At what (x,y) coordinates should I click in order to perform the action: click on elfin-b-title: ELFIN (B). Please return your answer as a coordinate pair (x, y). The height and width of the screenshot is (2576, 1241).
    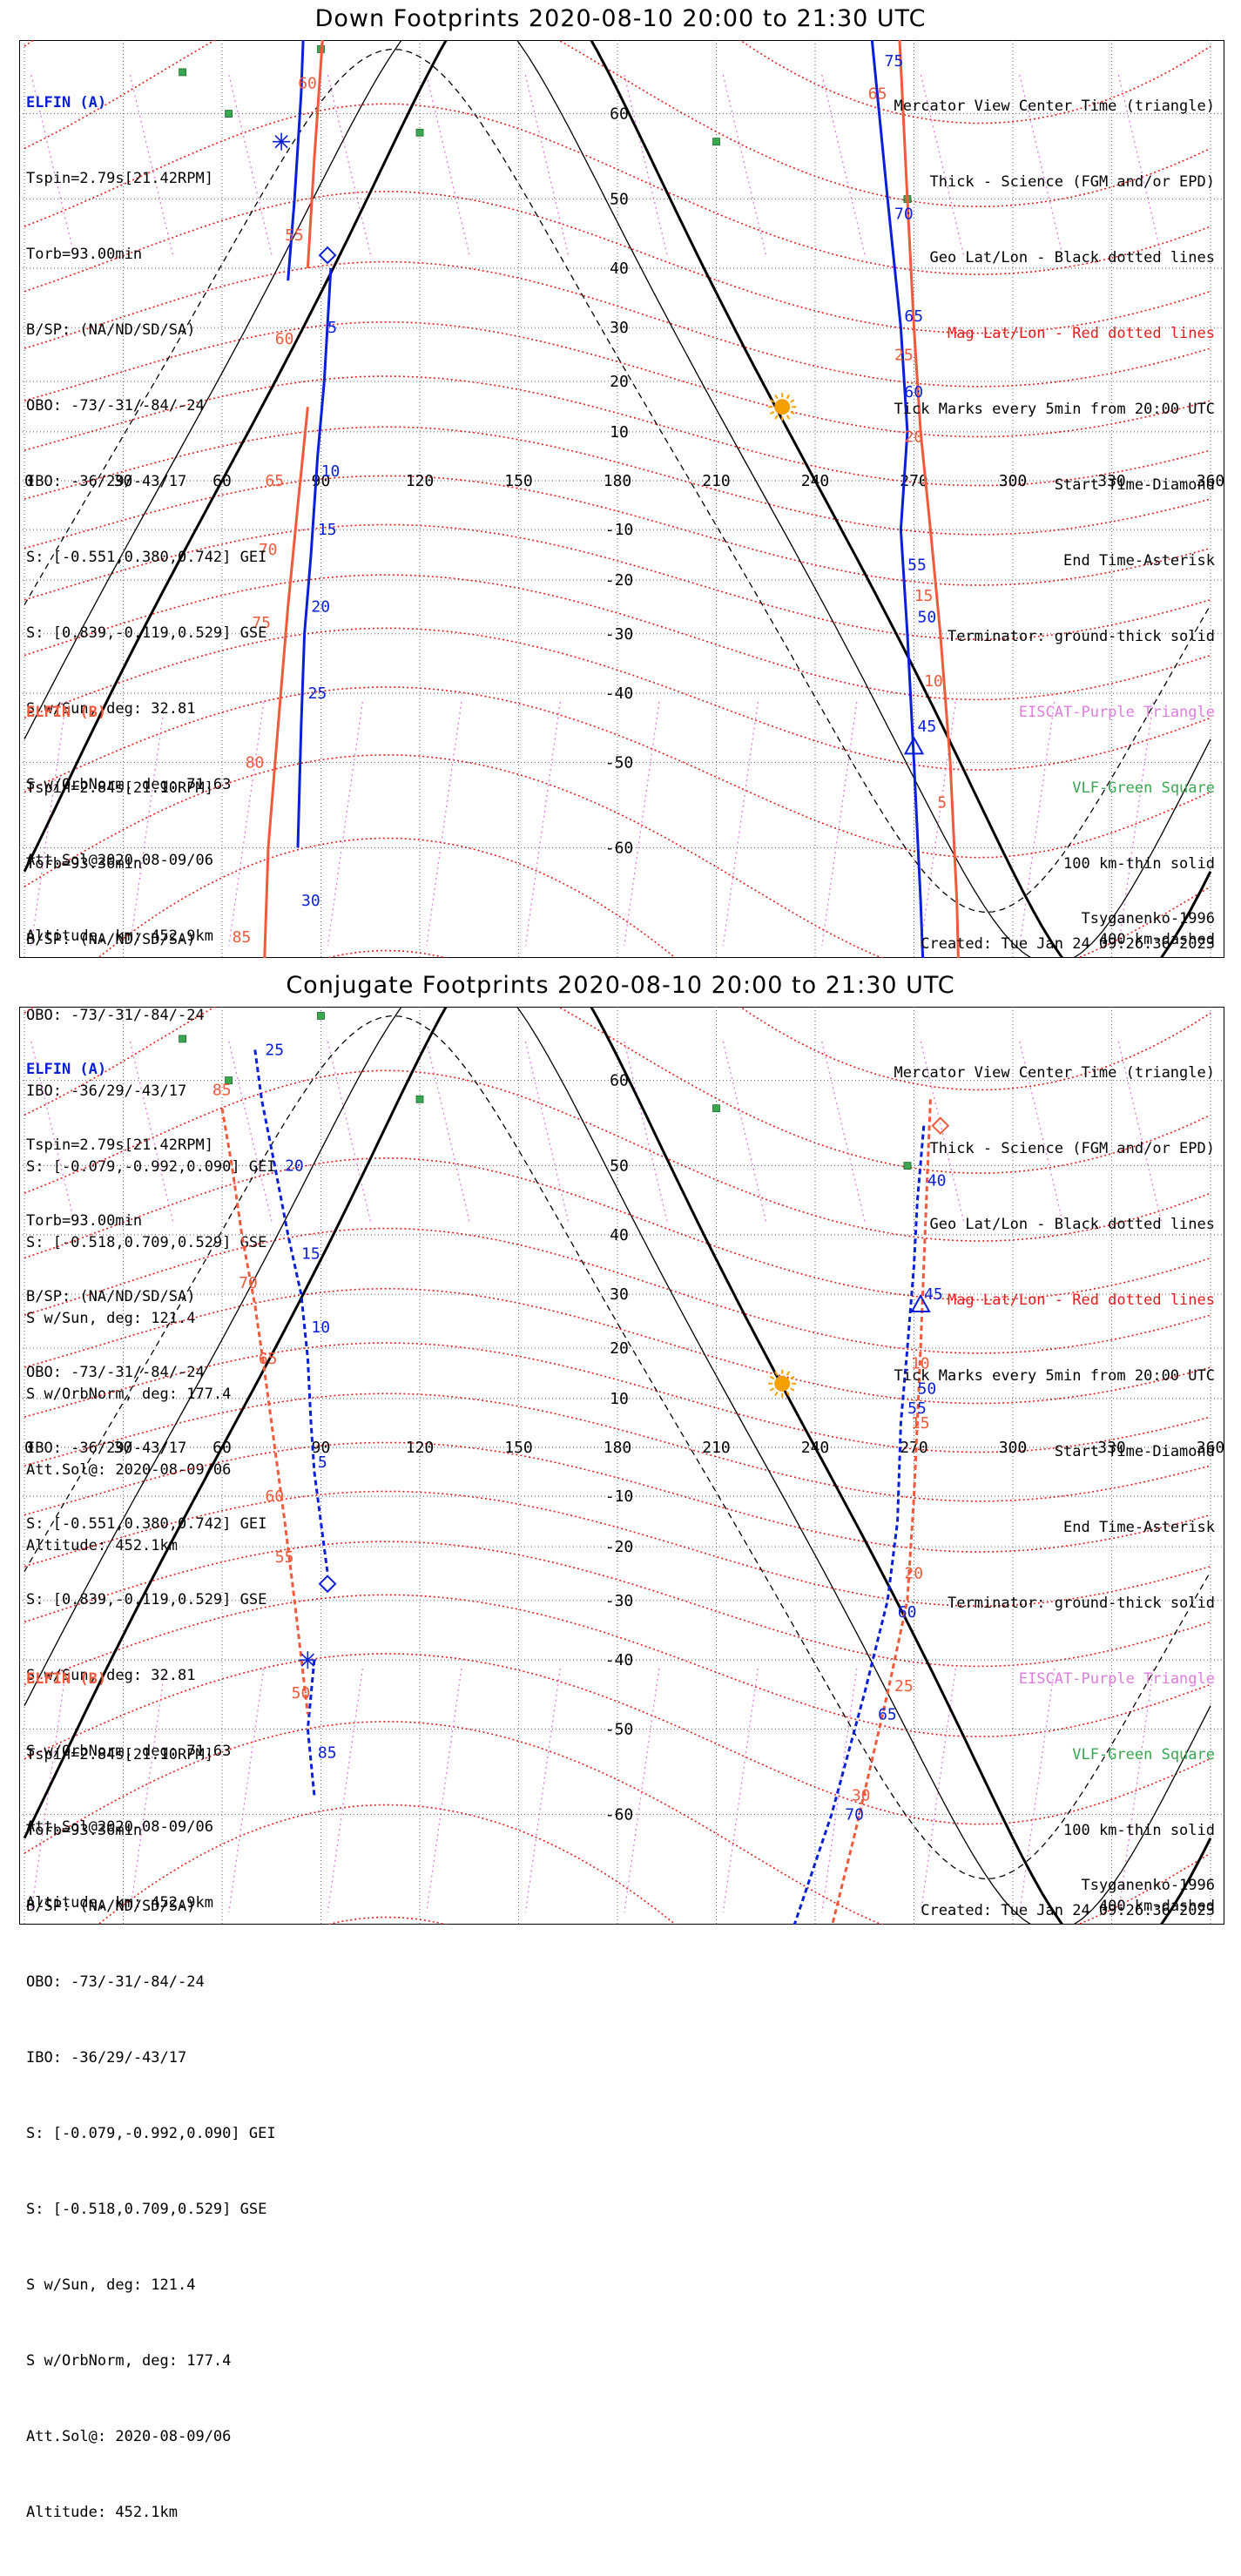
    Looking at the image, I should click on (66, 712).